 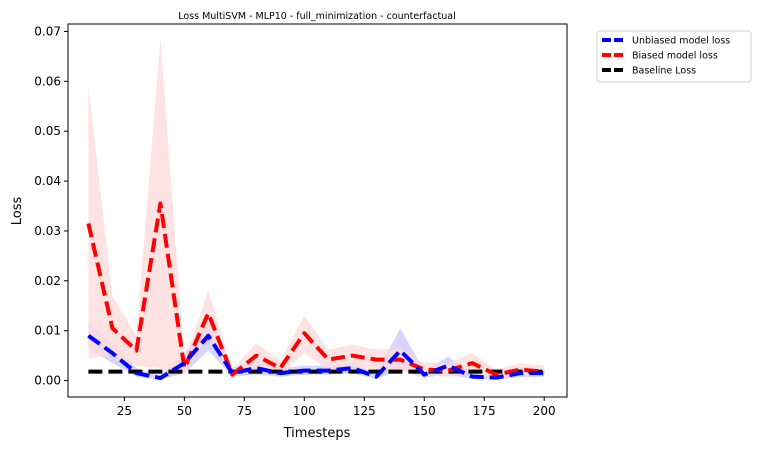 I want to click on x-tick-label: 75, so click(x=244, y=411).